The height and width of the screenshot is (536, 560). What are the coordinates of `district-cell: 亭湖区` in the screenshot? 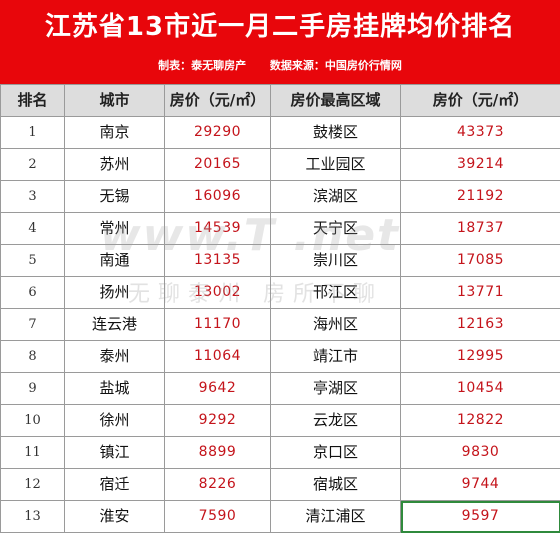 It's located at (335, 388).